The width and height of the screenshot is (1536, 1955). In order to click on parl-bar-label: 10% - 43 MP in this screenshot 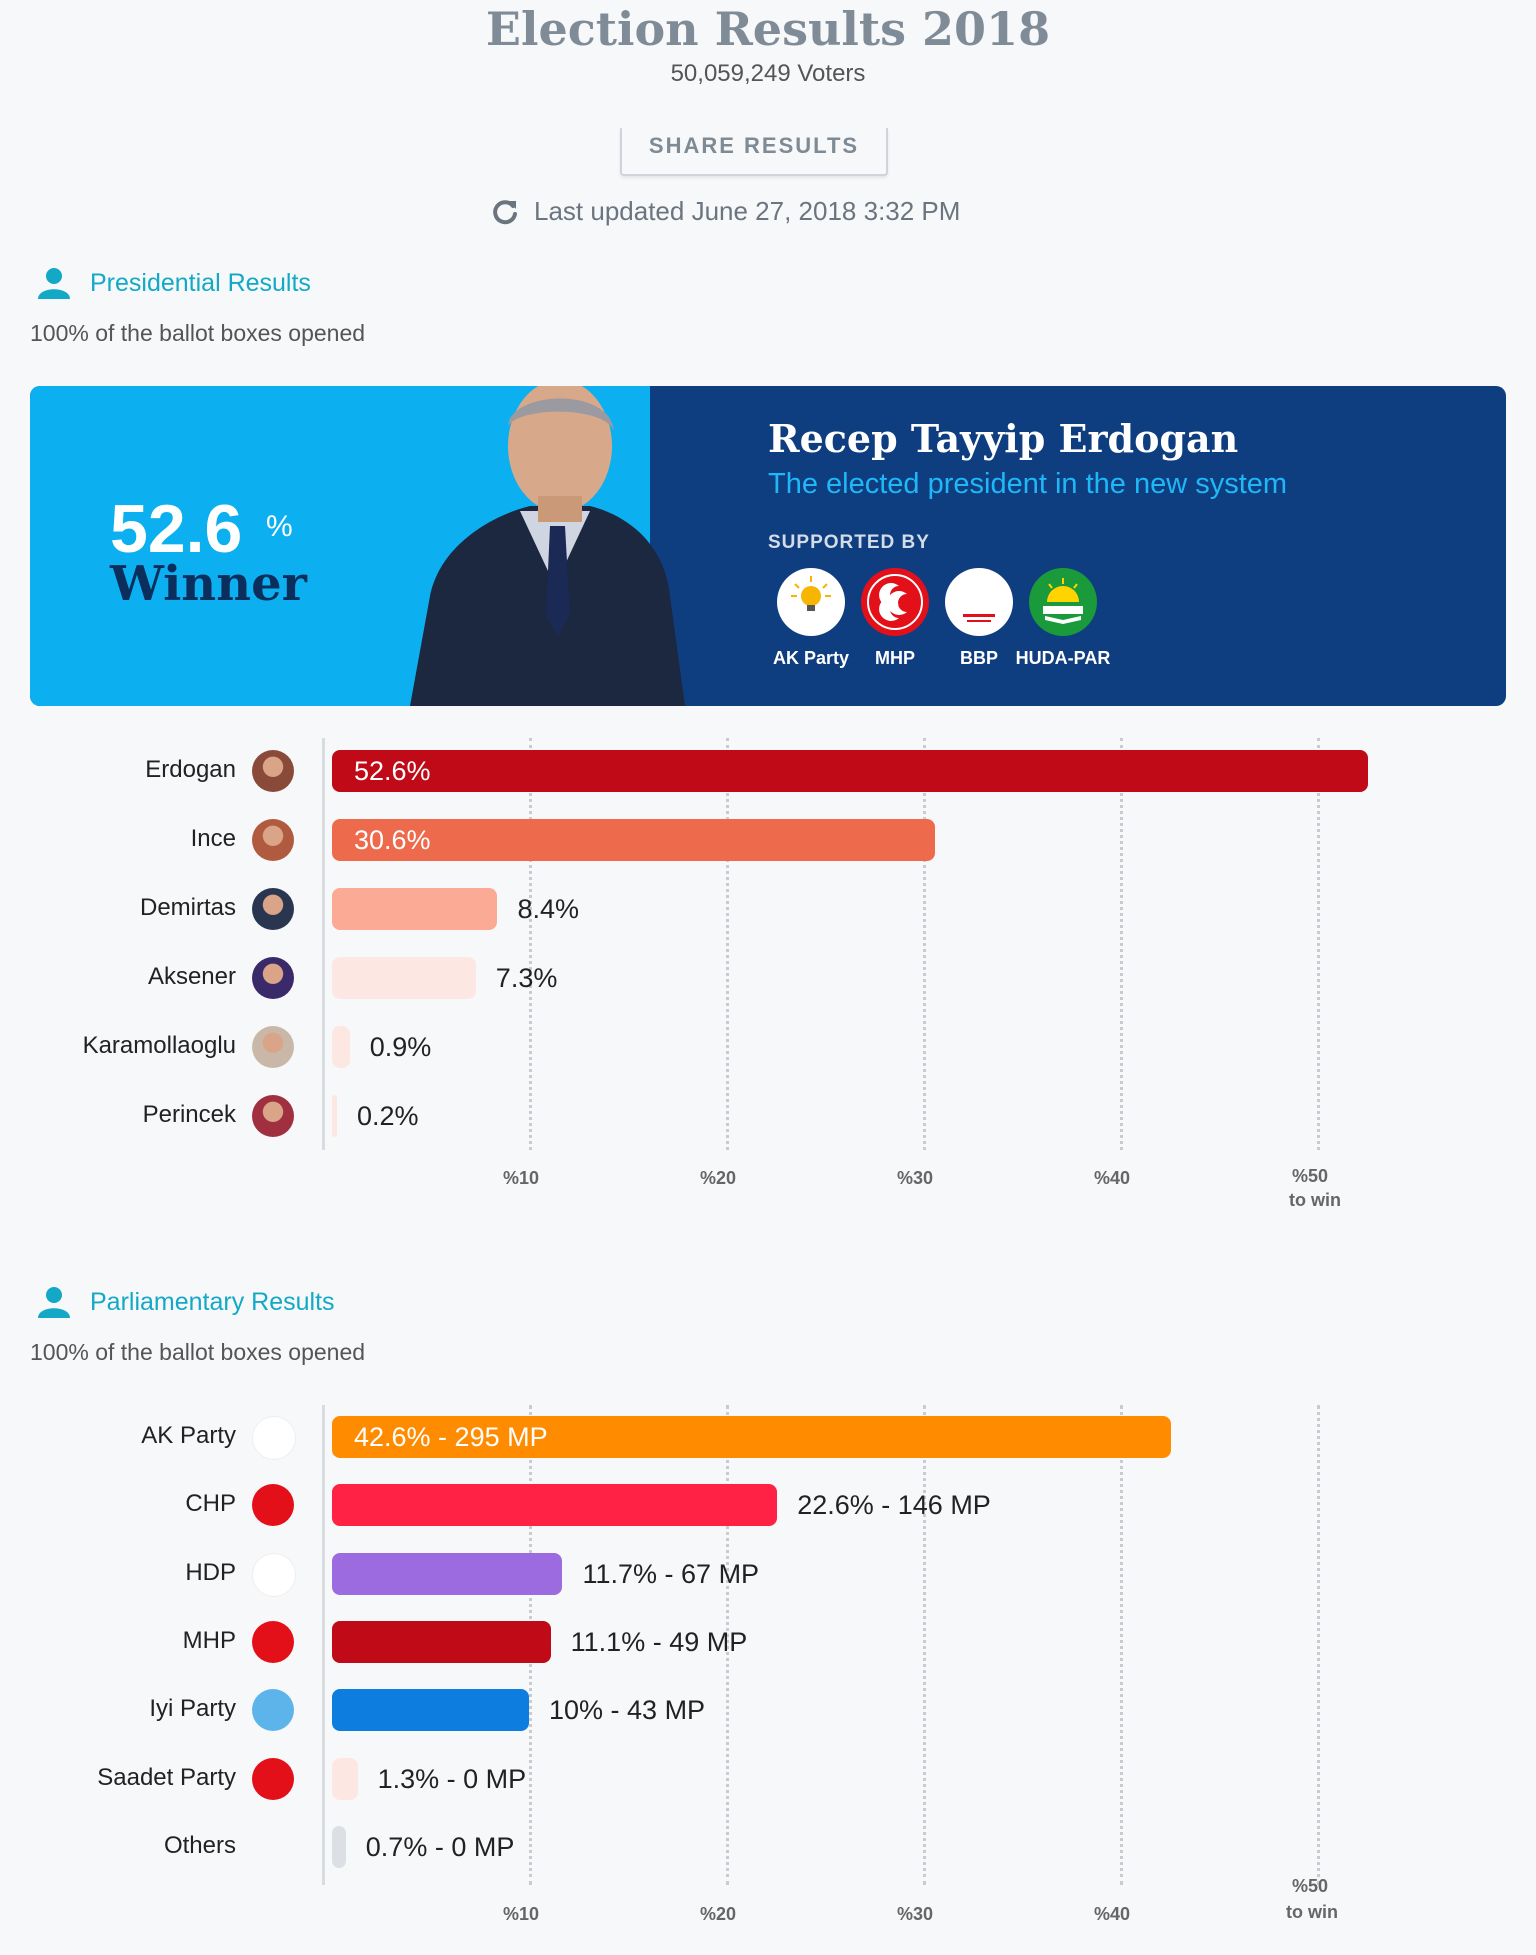, I will do `click(627, 1710)`.